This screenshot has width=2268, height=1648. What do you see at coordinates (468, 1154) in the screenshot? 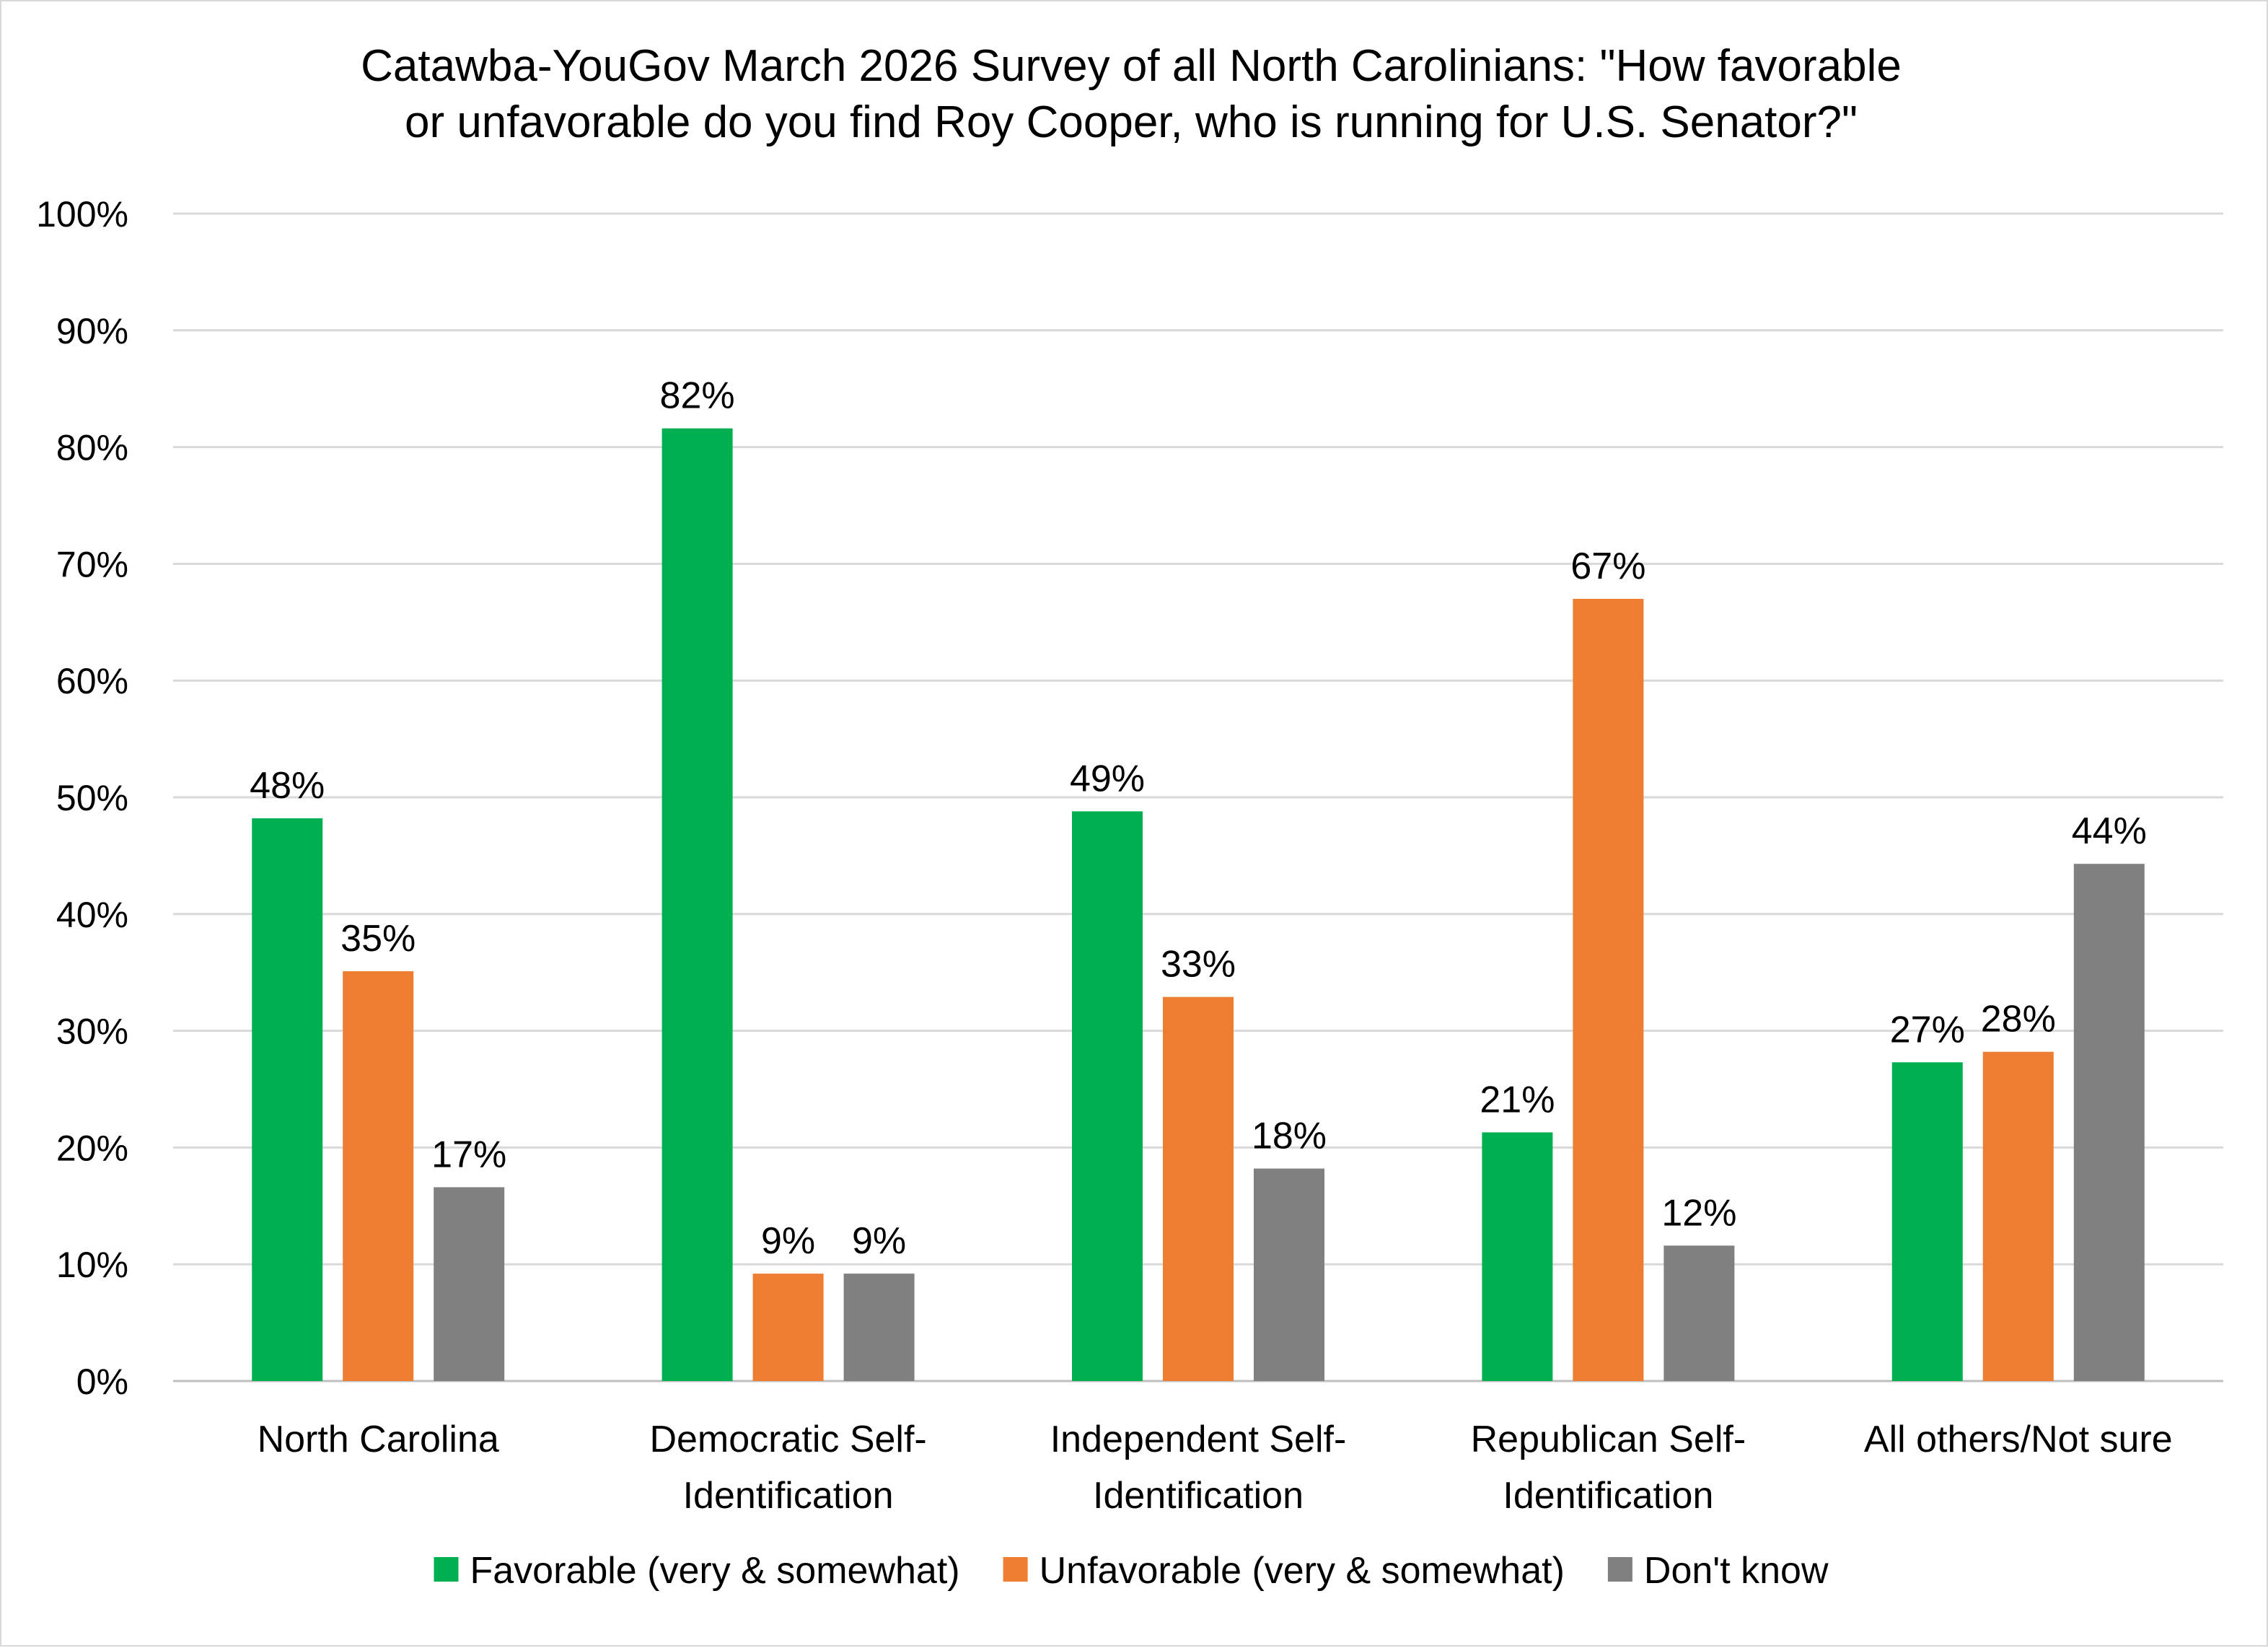
I see `data-label: 17%` at bounding box center [468, 1154].